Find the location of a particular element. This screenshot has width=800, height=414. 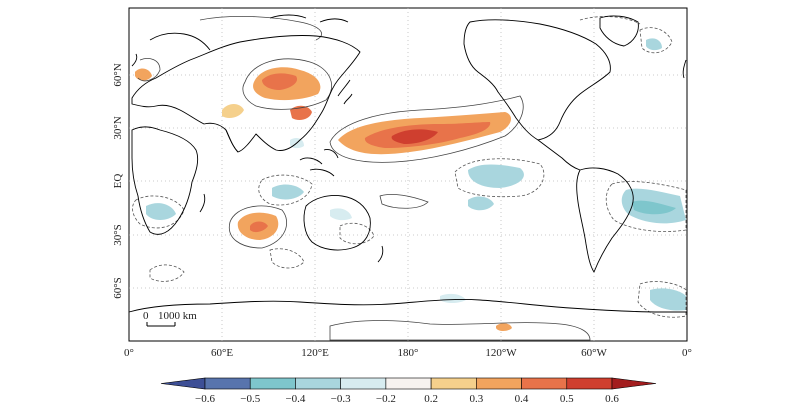

positive-anomaly-south-indian-ocean-core is located at coordinates (259, 227).